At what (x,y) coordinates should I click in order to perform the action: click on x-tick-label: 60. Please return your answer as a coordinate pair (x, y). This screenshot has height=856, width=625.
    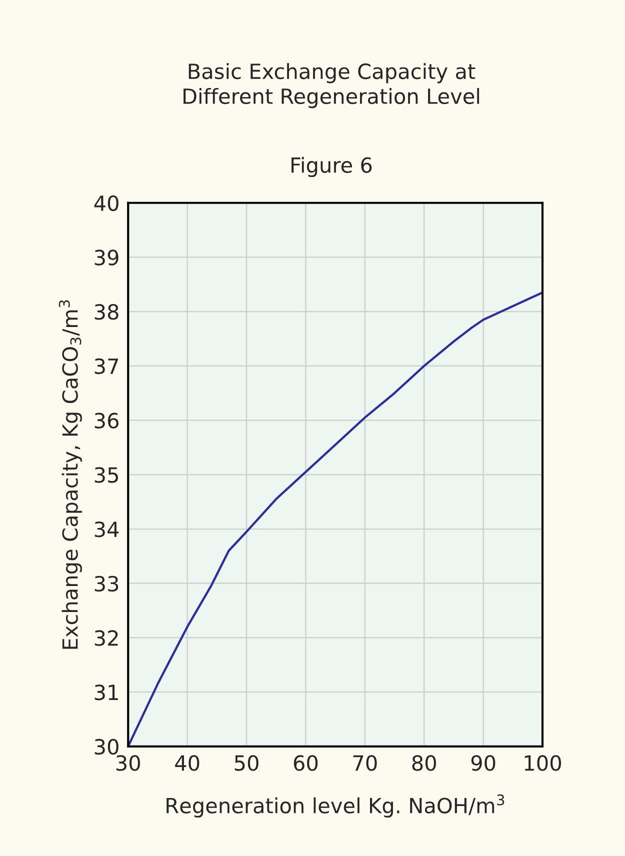
    Looking at the image, I should click on (306, 763).